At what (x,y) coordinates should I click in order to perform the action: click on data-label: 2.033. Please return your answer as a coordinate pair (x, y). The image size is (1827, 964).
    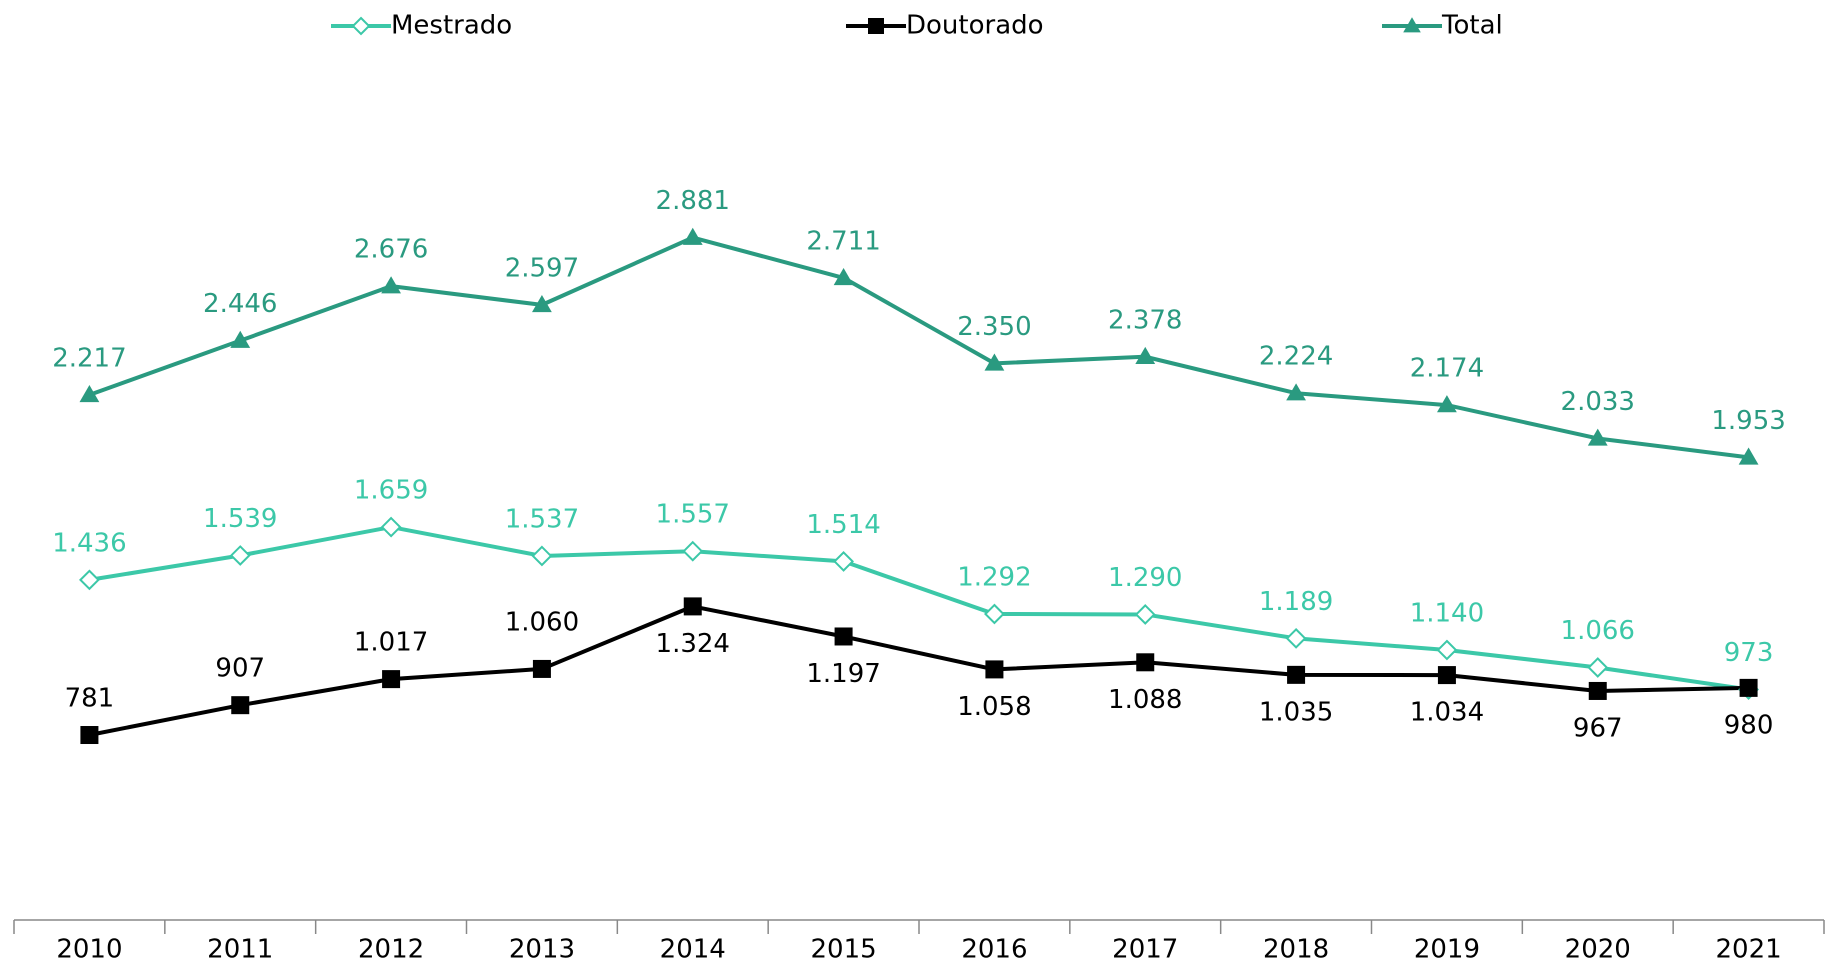
    Looking at the image, I should click on (1598, 402).